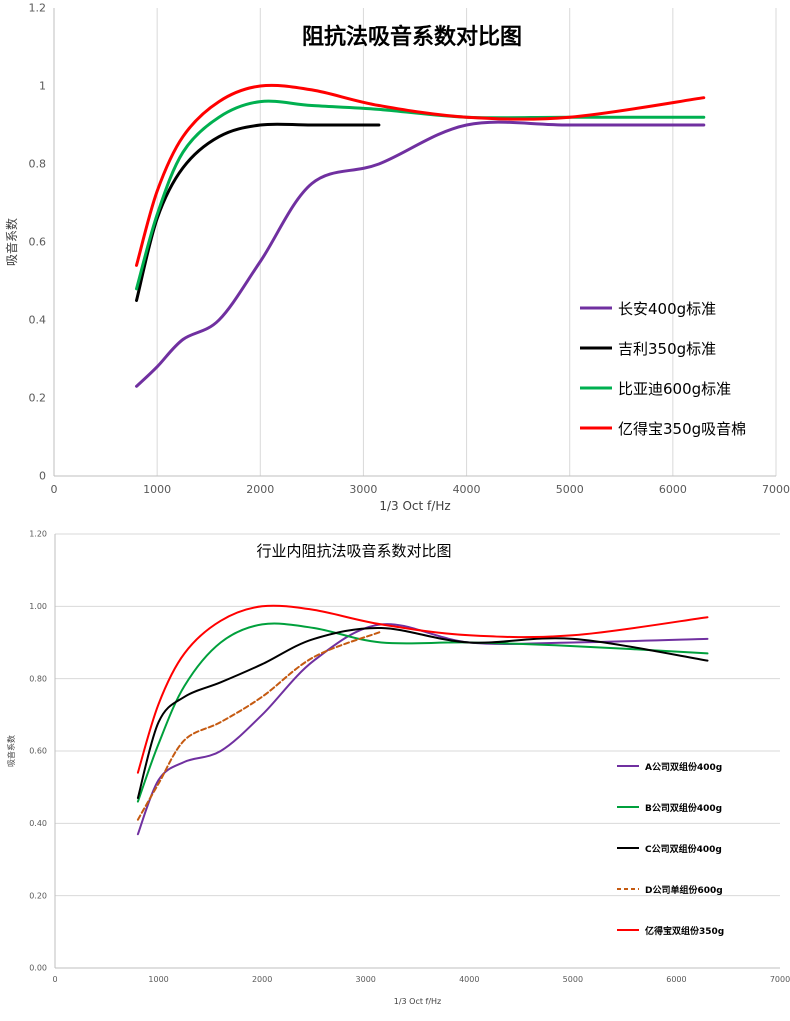 The height and width of the screenshot is (1021, 790). What do you see at coordinates (38, 320) in the screenshot?
I see `y-tick-label: 0.4` at bounding box center [38, 320].